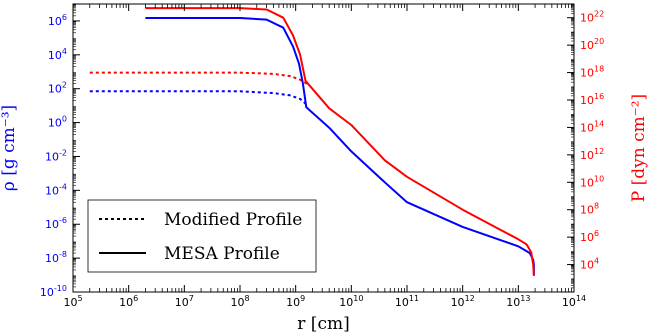 The image size is (660, 336). What do you see at coordinates (72, 301) in the screenshot?
I see `x-tick-label: 10⁵` at bounding box center [72, 301].